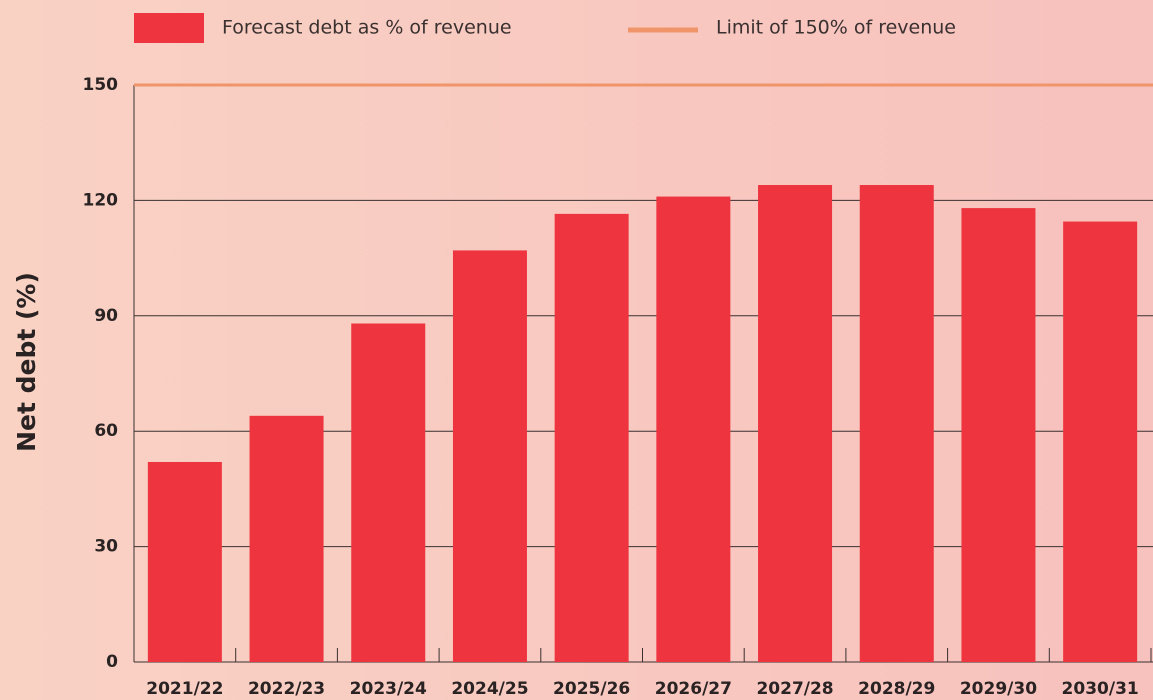 Image resolution: width=1153 pixels, height=700 pixels. Describe the element at coordinates (836, 28) in the screenshot. I see `legend-label: Limit of 150% of revenue` at that location.